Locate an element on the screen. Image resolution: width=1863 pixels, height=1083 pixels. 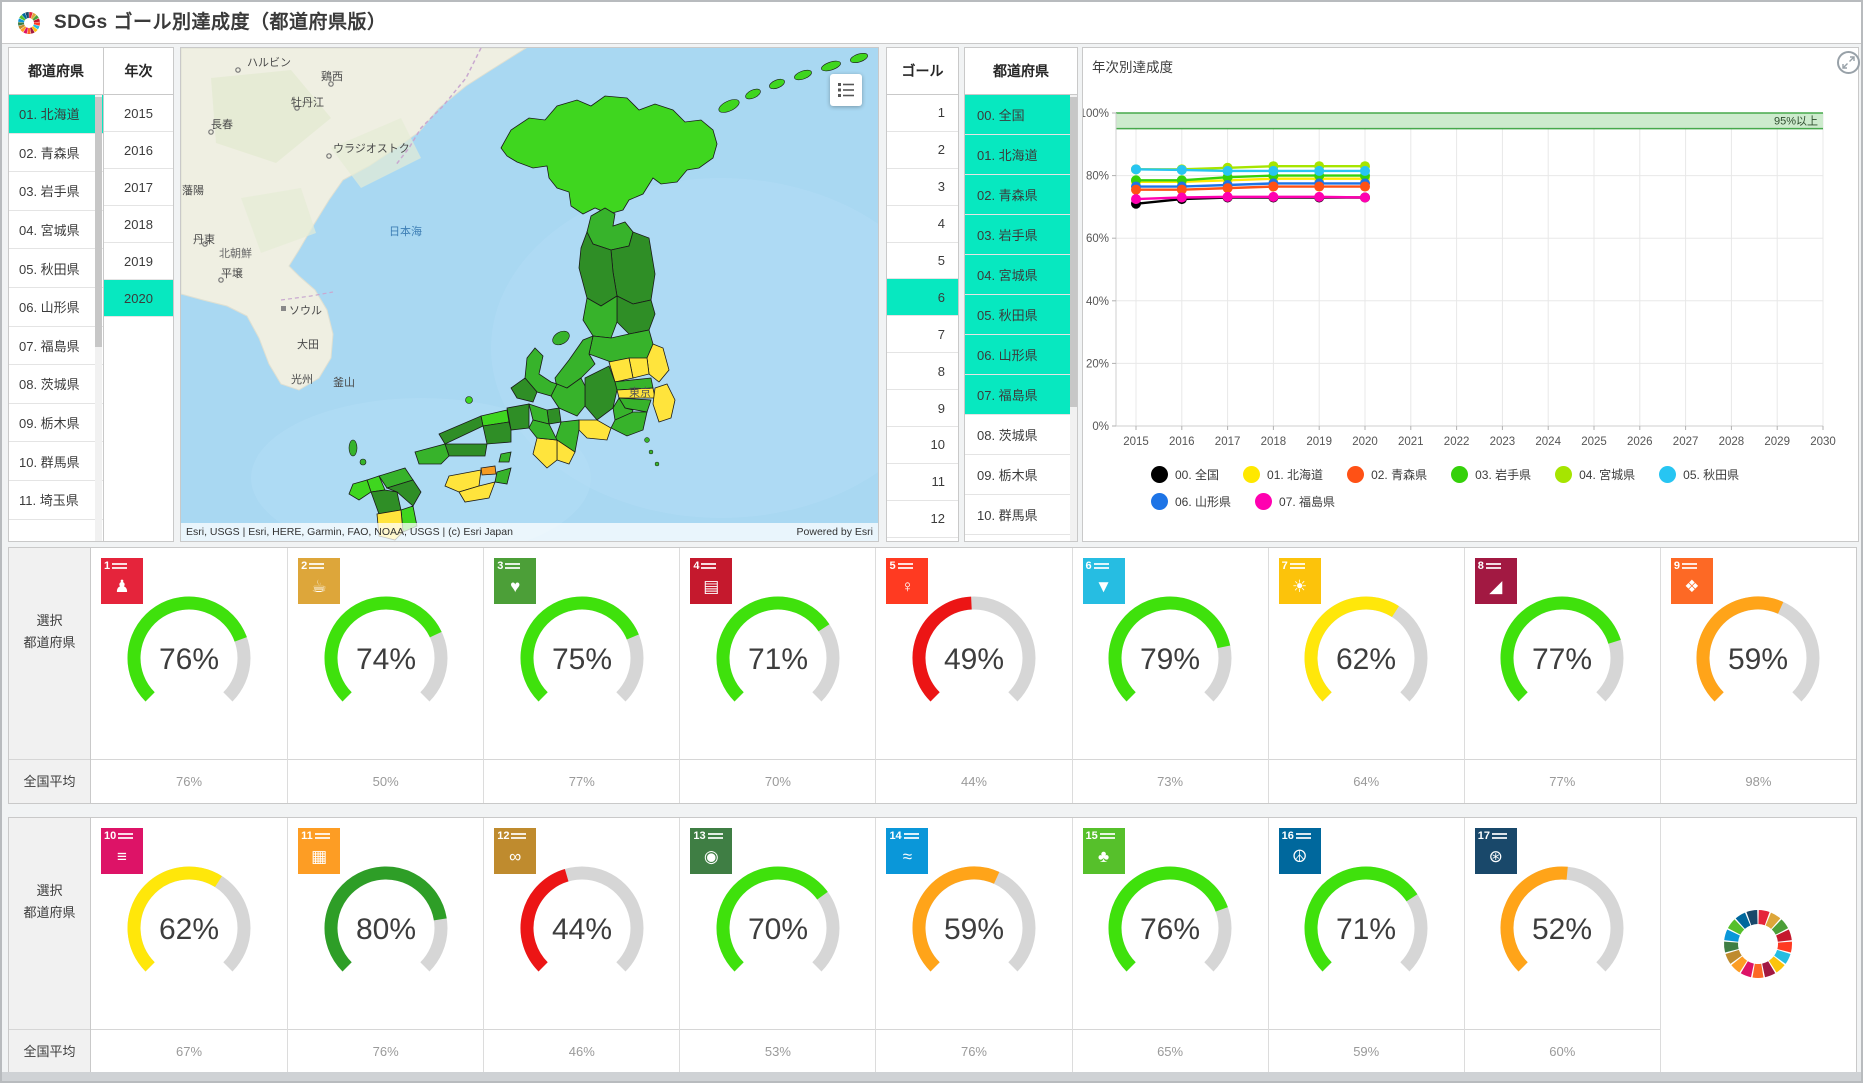
national-average-label: 全国平均 is located at coordinates (49, 1051).